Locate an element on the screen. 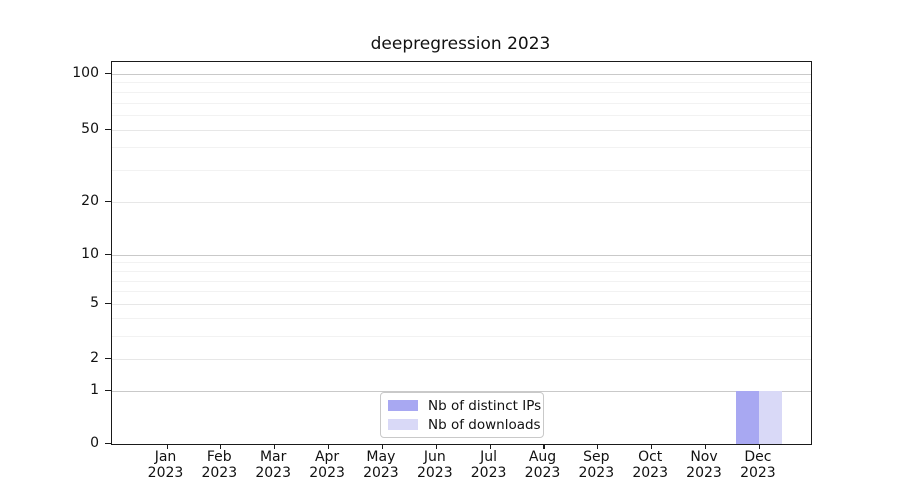 This screenshot has height=500, width=900. legend-swatch-distinct-ips is located at coordinates (403, 405).